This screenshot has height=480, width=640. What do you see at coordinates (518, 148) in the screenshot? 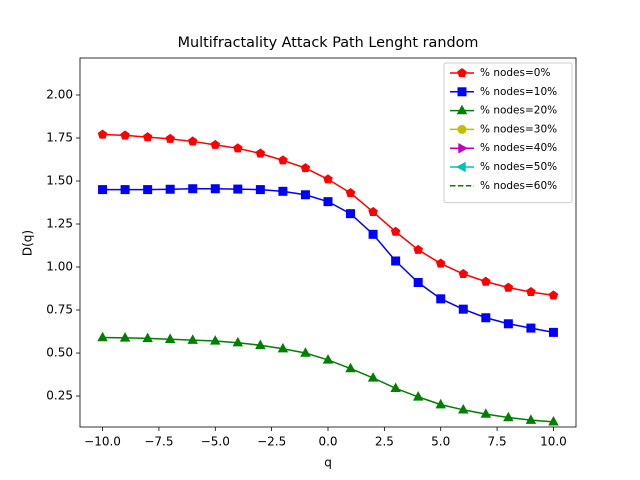
I see `legend-label: % nodes=40%` at bounding box center [518, 148].